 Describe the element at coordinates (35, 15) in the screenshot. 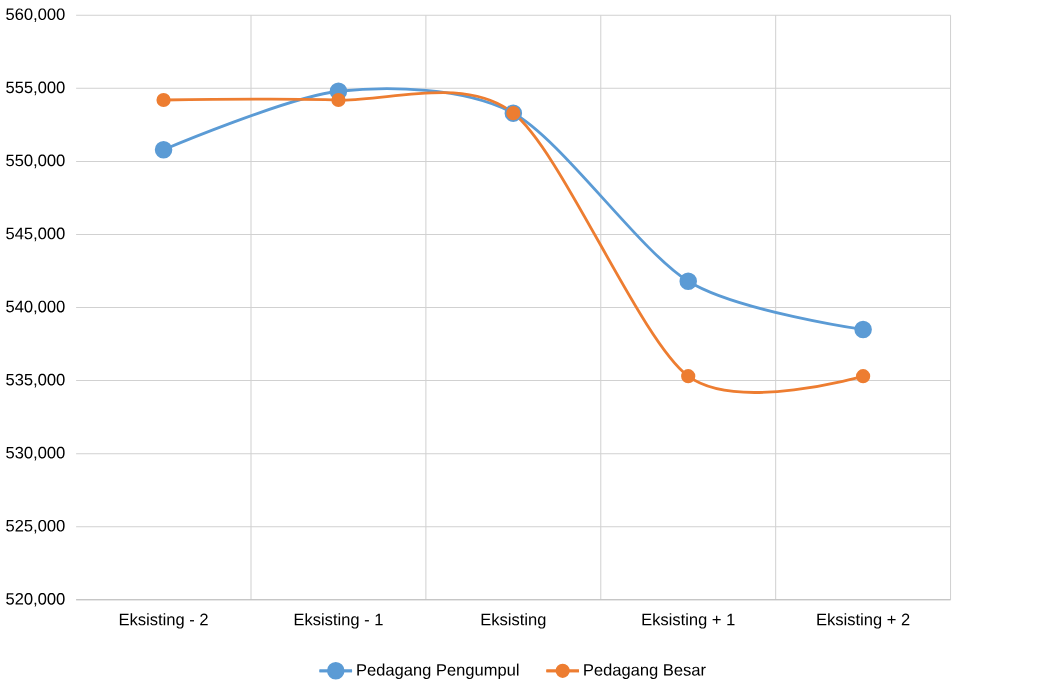

I see `y-tick-label: 560,000` at that location.